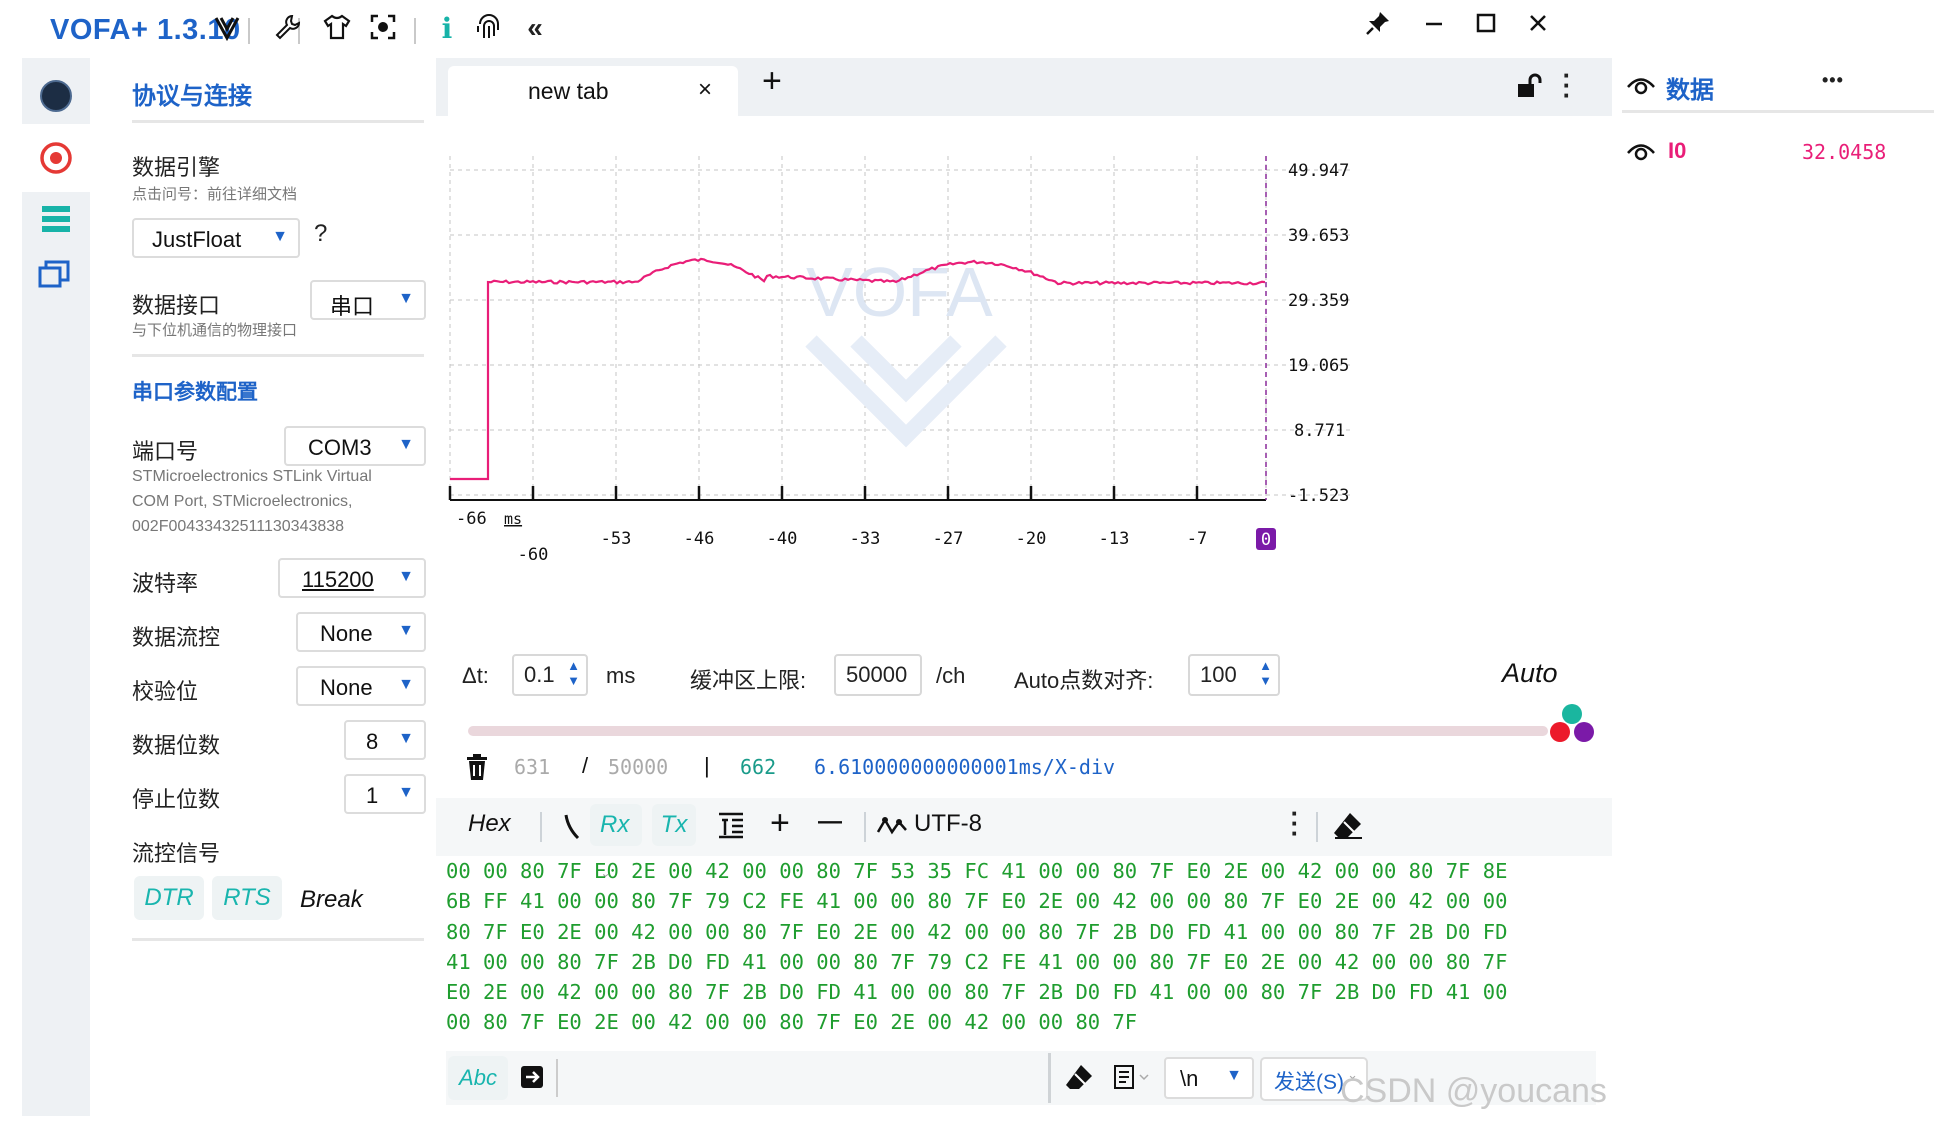 The image size is (1954, 1125). Describe the element at coordinates (1781, 156) in the screenshot. I see `channel-row: I0 32.0458` at that location.